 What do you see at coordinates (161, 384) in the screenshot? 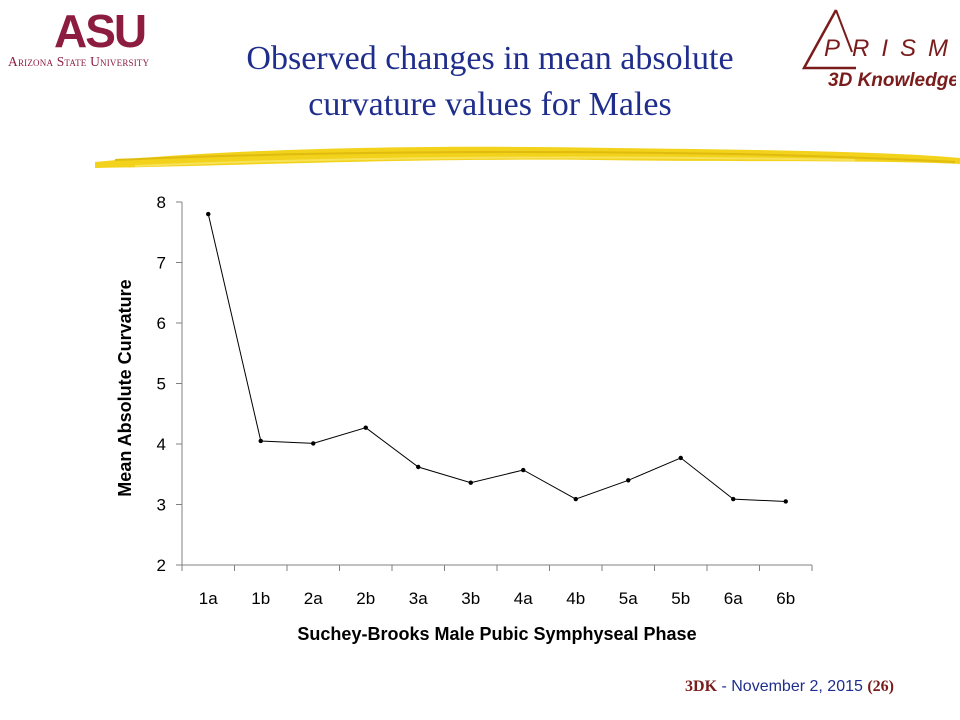
I see `y-tick-label: 5` at bounding box center [161, 384].